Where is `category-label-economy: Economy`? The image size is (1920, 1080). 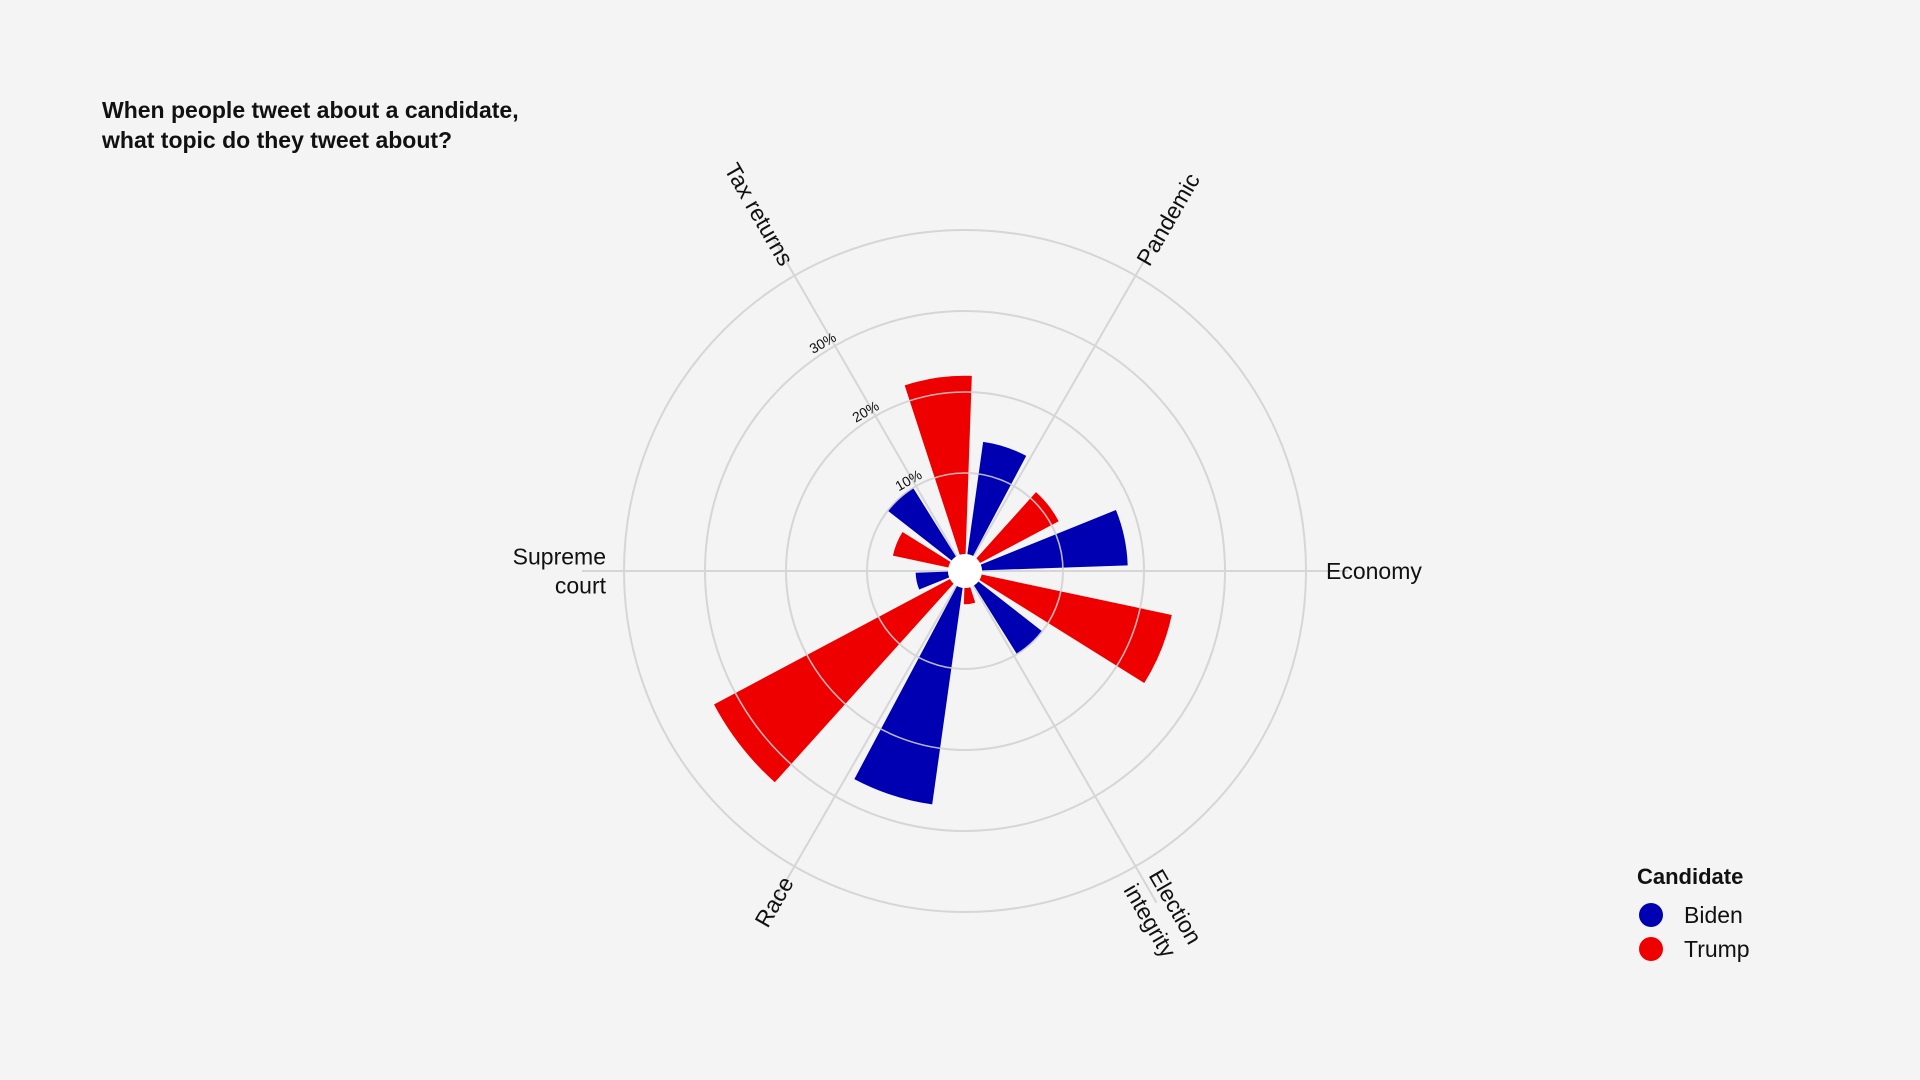
category-label-economy: Economy is located at coordinates (1374, 571).